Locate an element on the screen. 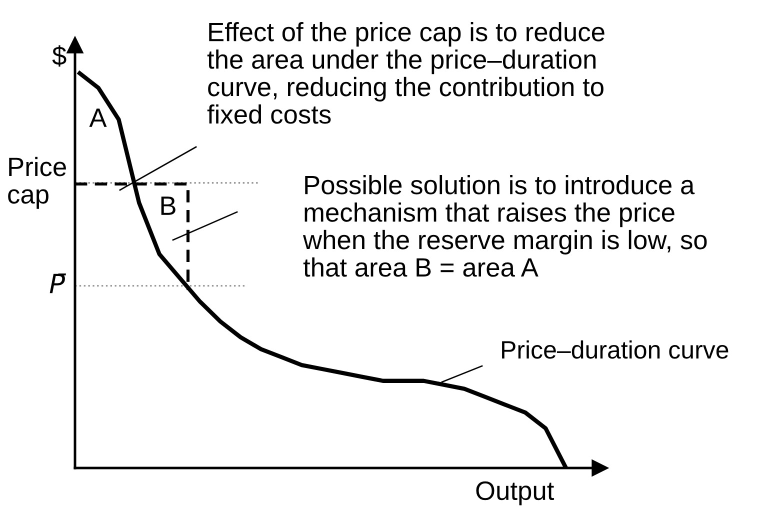 The width and height of the screenshot is (764, 519). y-axis-title: $ is located at coordinates (59, 56).